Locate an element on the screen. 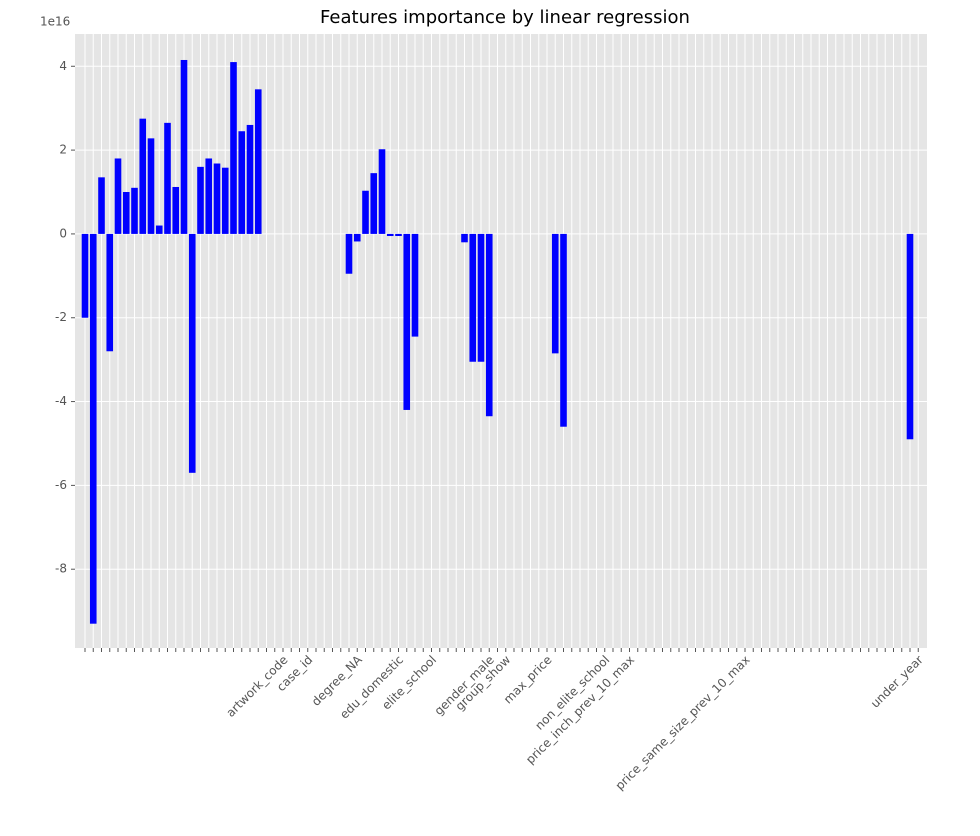  y-tick-label: -6 is located at coordinates (61, 485).